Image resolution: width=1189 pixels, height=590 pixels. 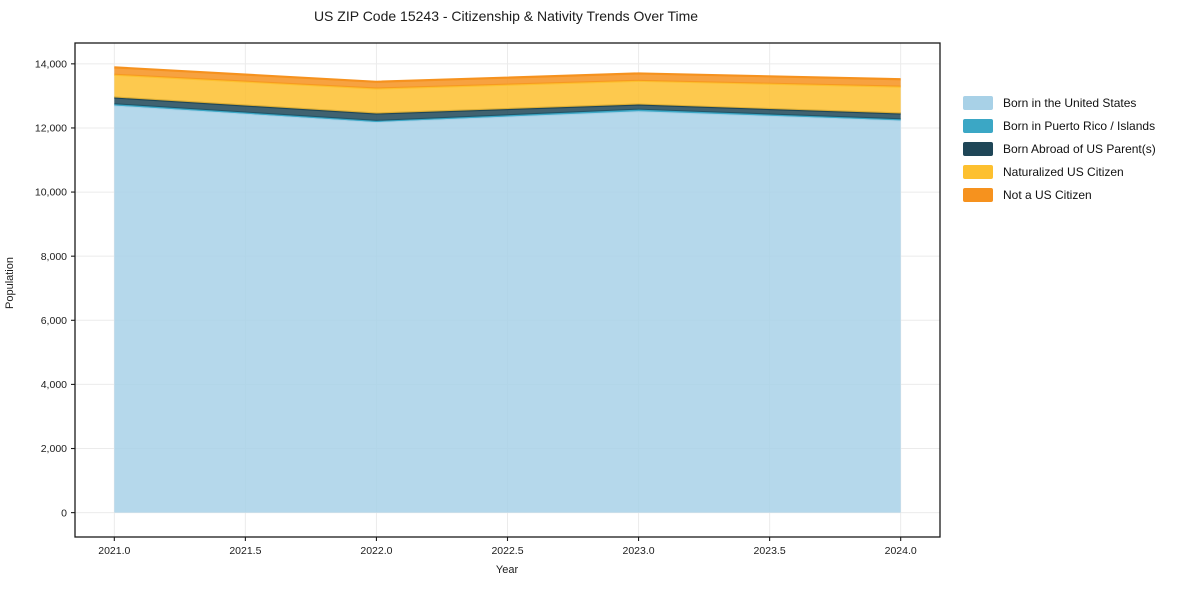 I want to click on legend-label: Not a US Citizen, so click(x=1047, y=195).